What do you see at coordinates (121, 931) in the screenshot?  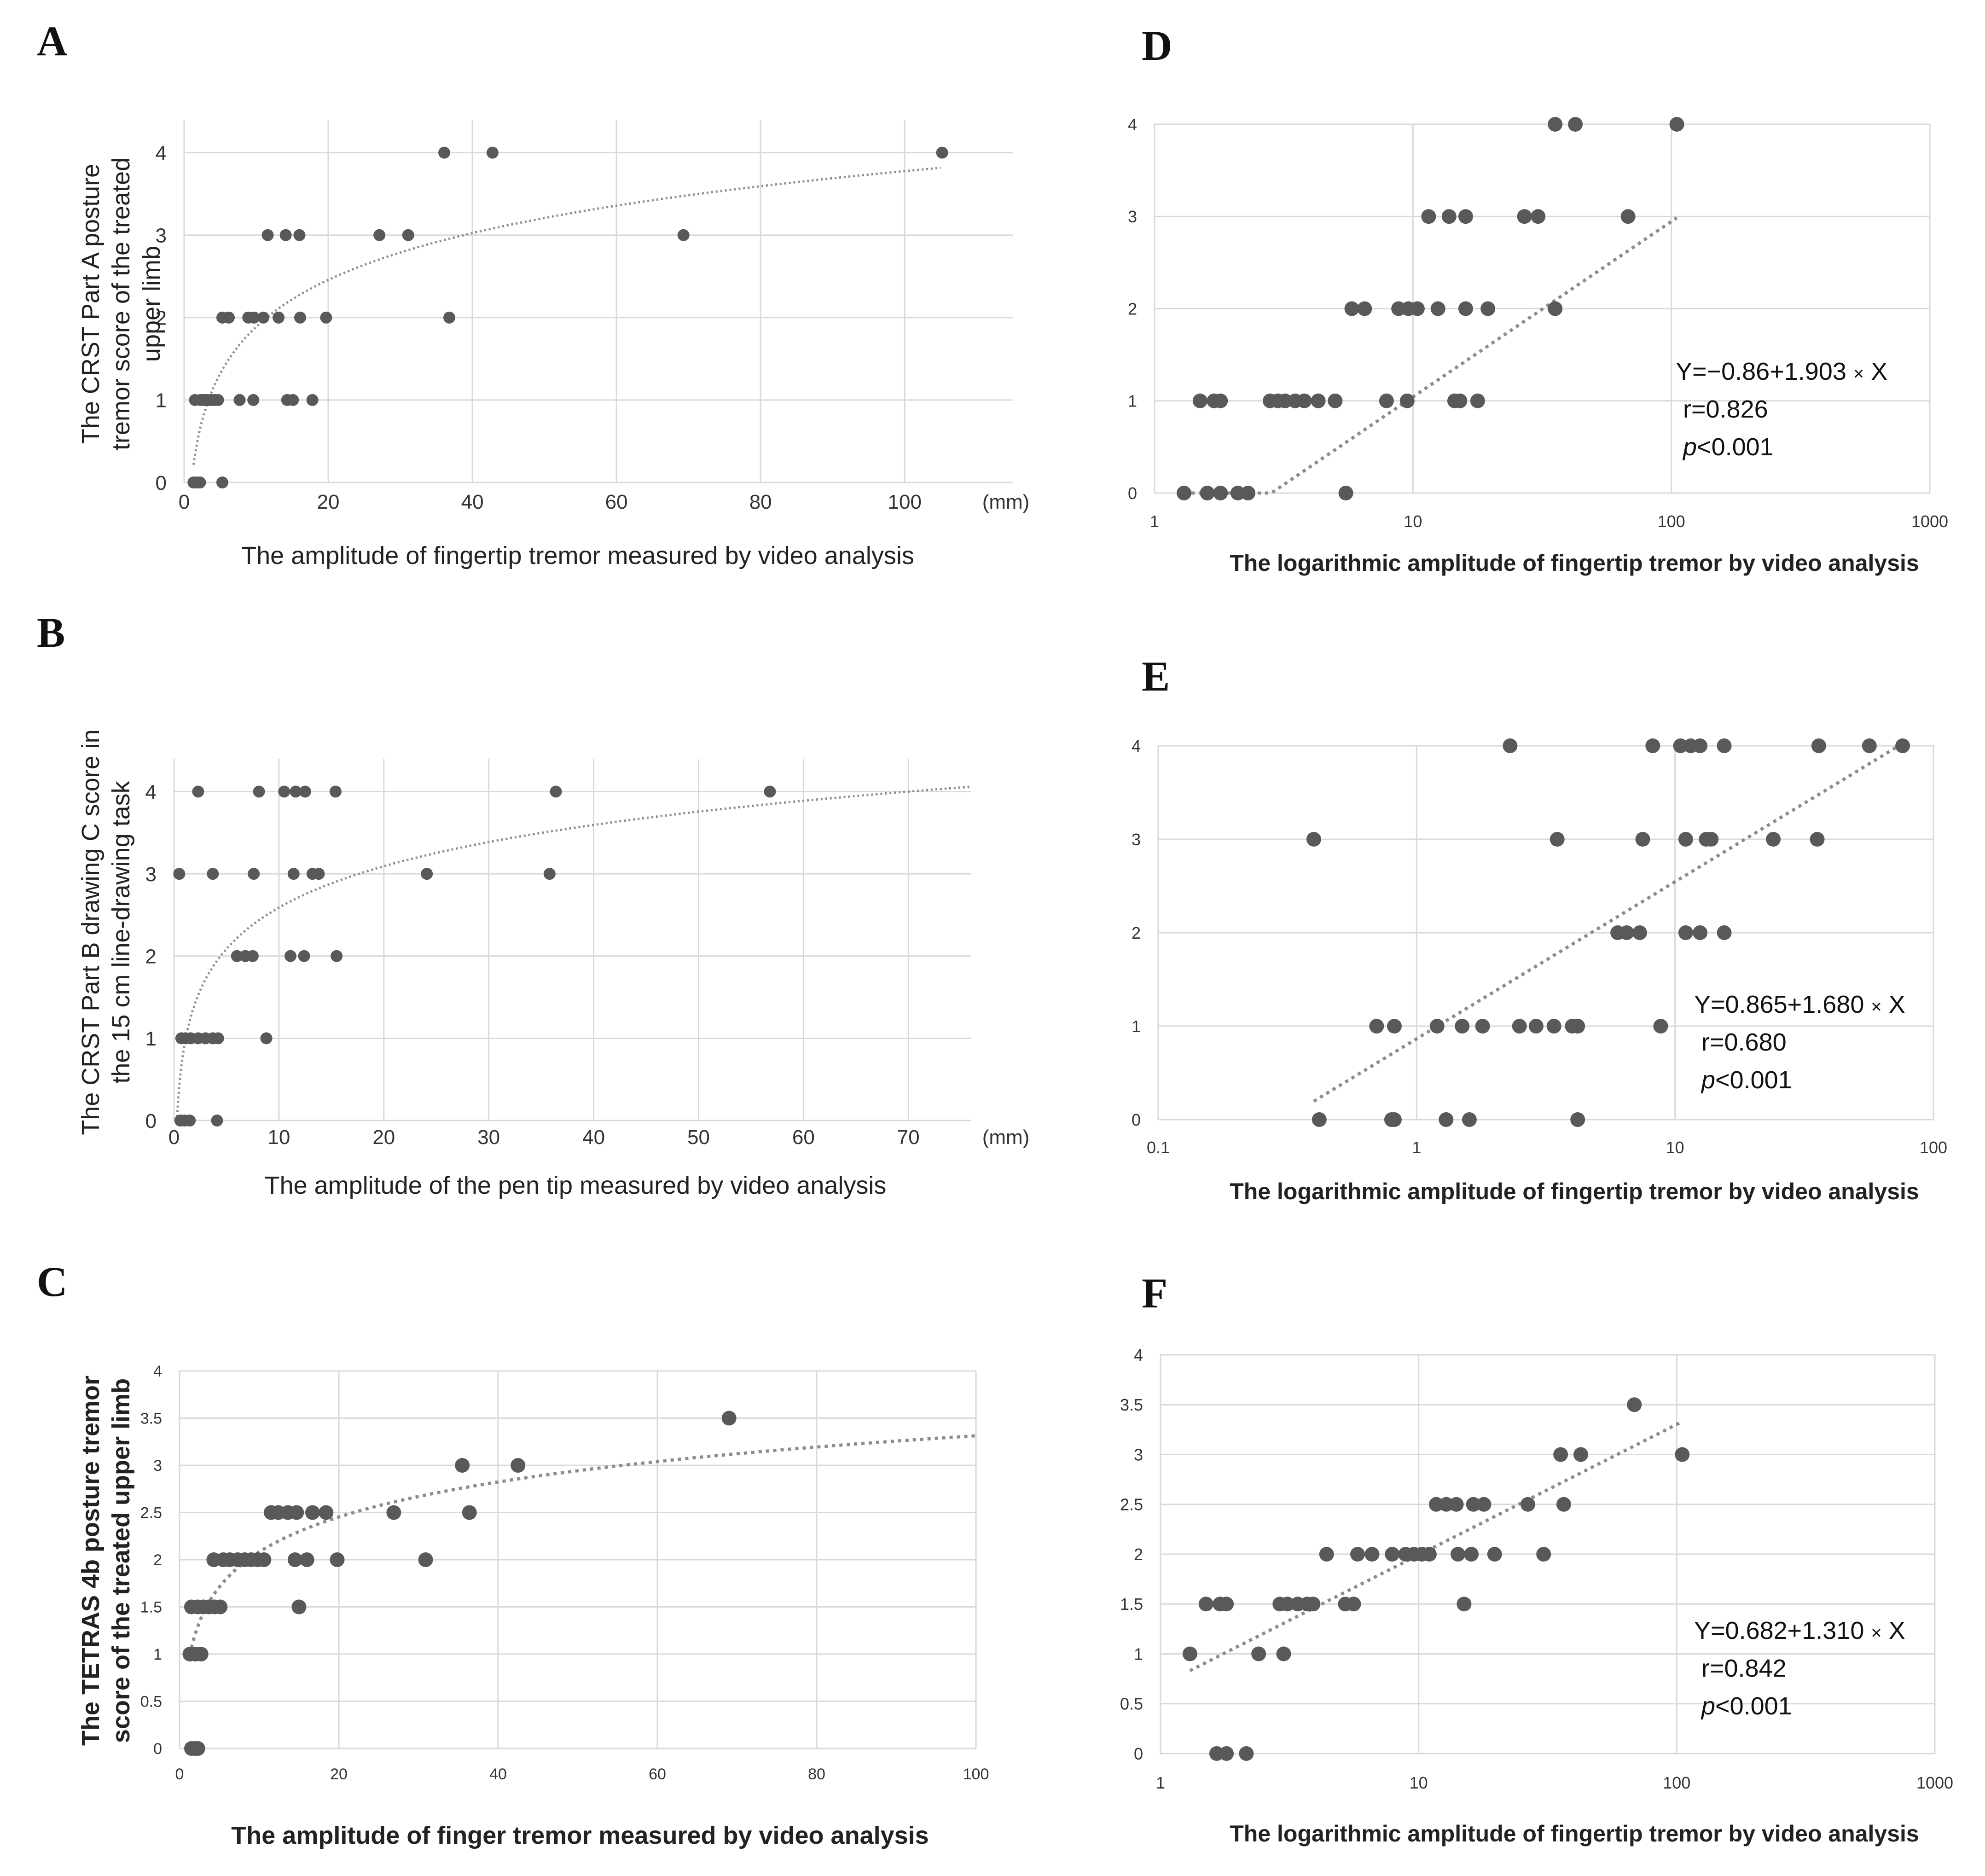 I see `y-axis-title-line: the 15 cm line-drawing task` at bounding box center [121, 931].